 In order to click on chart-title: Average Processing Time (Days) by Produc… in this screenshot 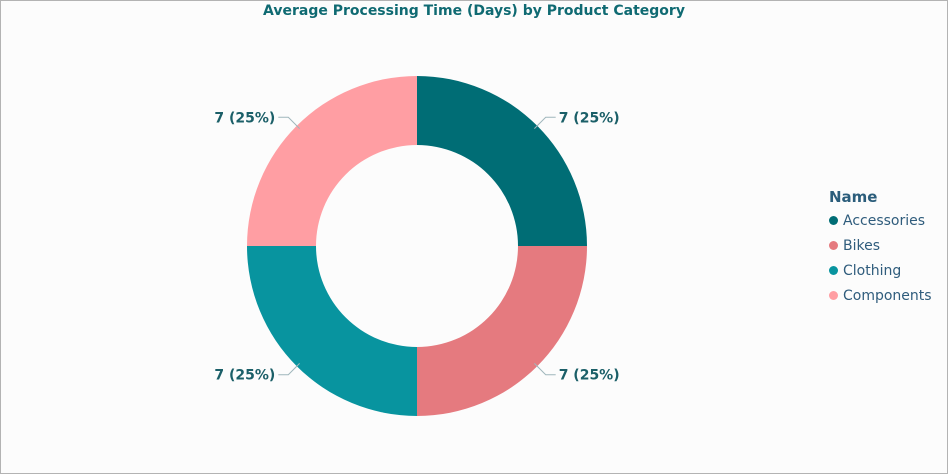, I will do `click(474, 11)`.